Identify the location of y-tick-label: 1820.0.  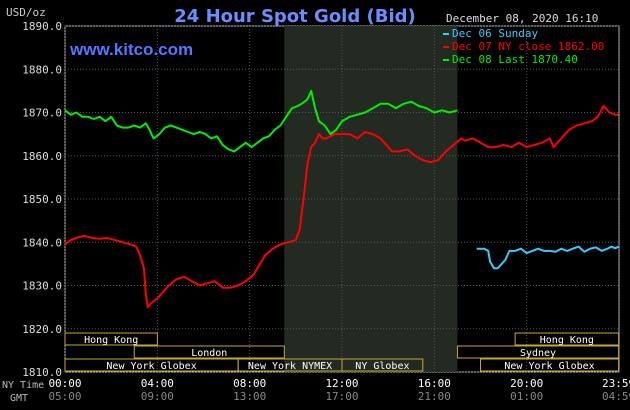
(42, 329).